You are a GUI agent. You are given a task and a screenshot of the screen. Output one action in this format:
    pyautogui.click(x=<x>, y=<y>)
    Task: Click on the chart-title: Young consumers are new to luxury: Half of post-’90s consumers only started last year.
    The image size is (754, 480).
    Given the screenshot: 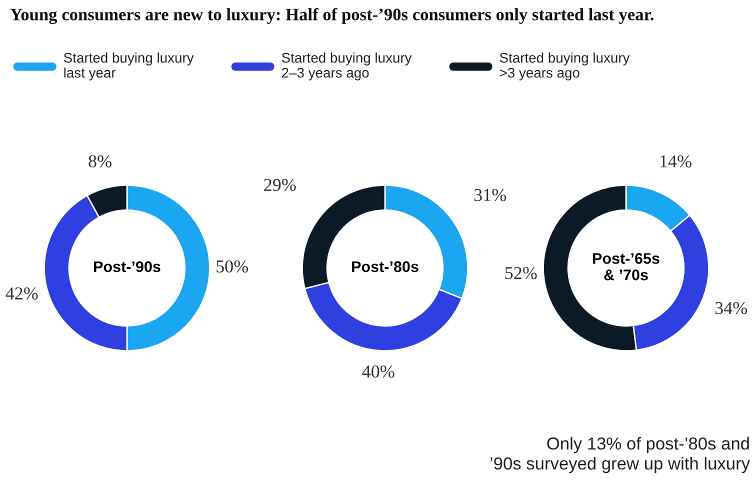 What is the action you would take?
    pyautogui.click(x=332, y=16)
    